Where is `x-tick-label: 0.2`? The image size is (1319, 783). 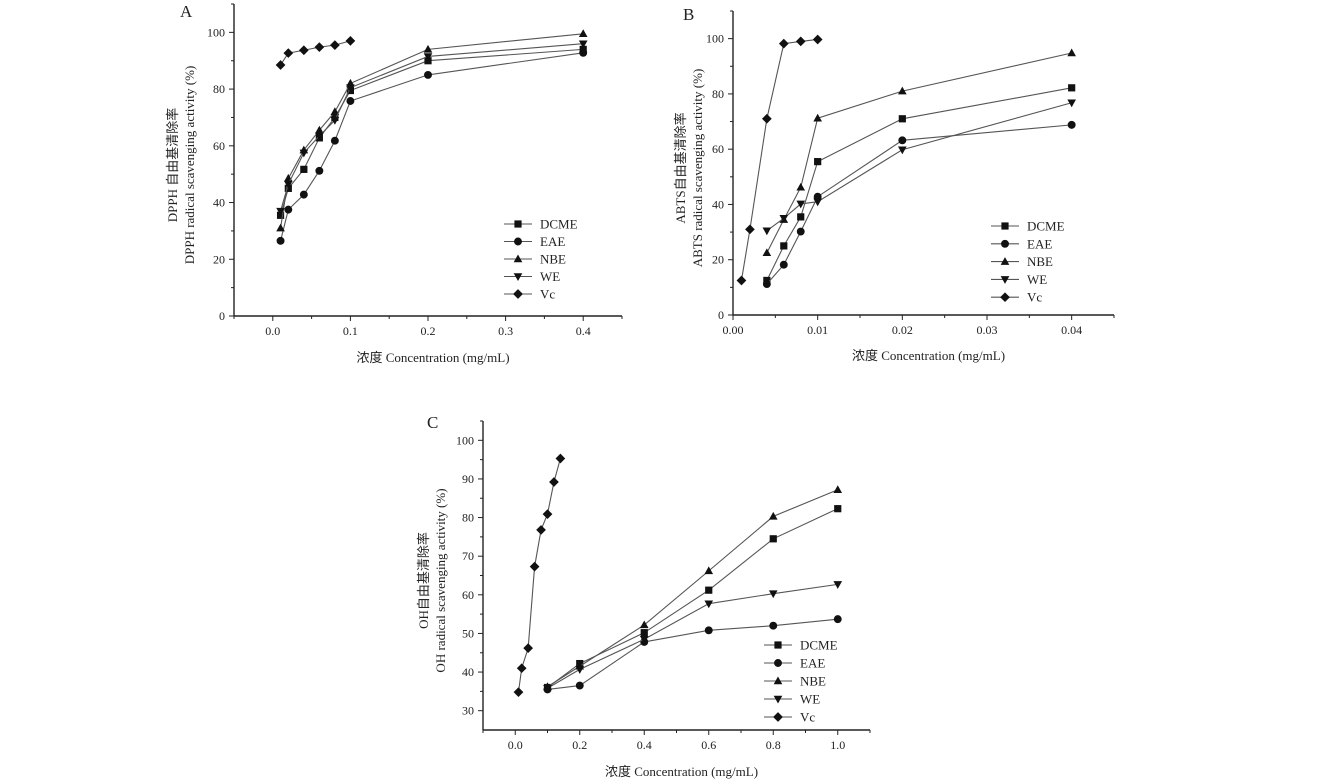 x-tick-label: 0.2 is located at coordinates (579, 745).